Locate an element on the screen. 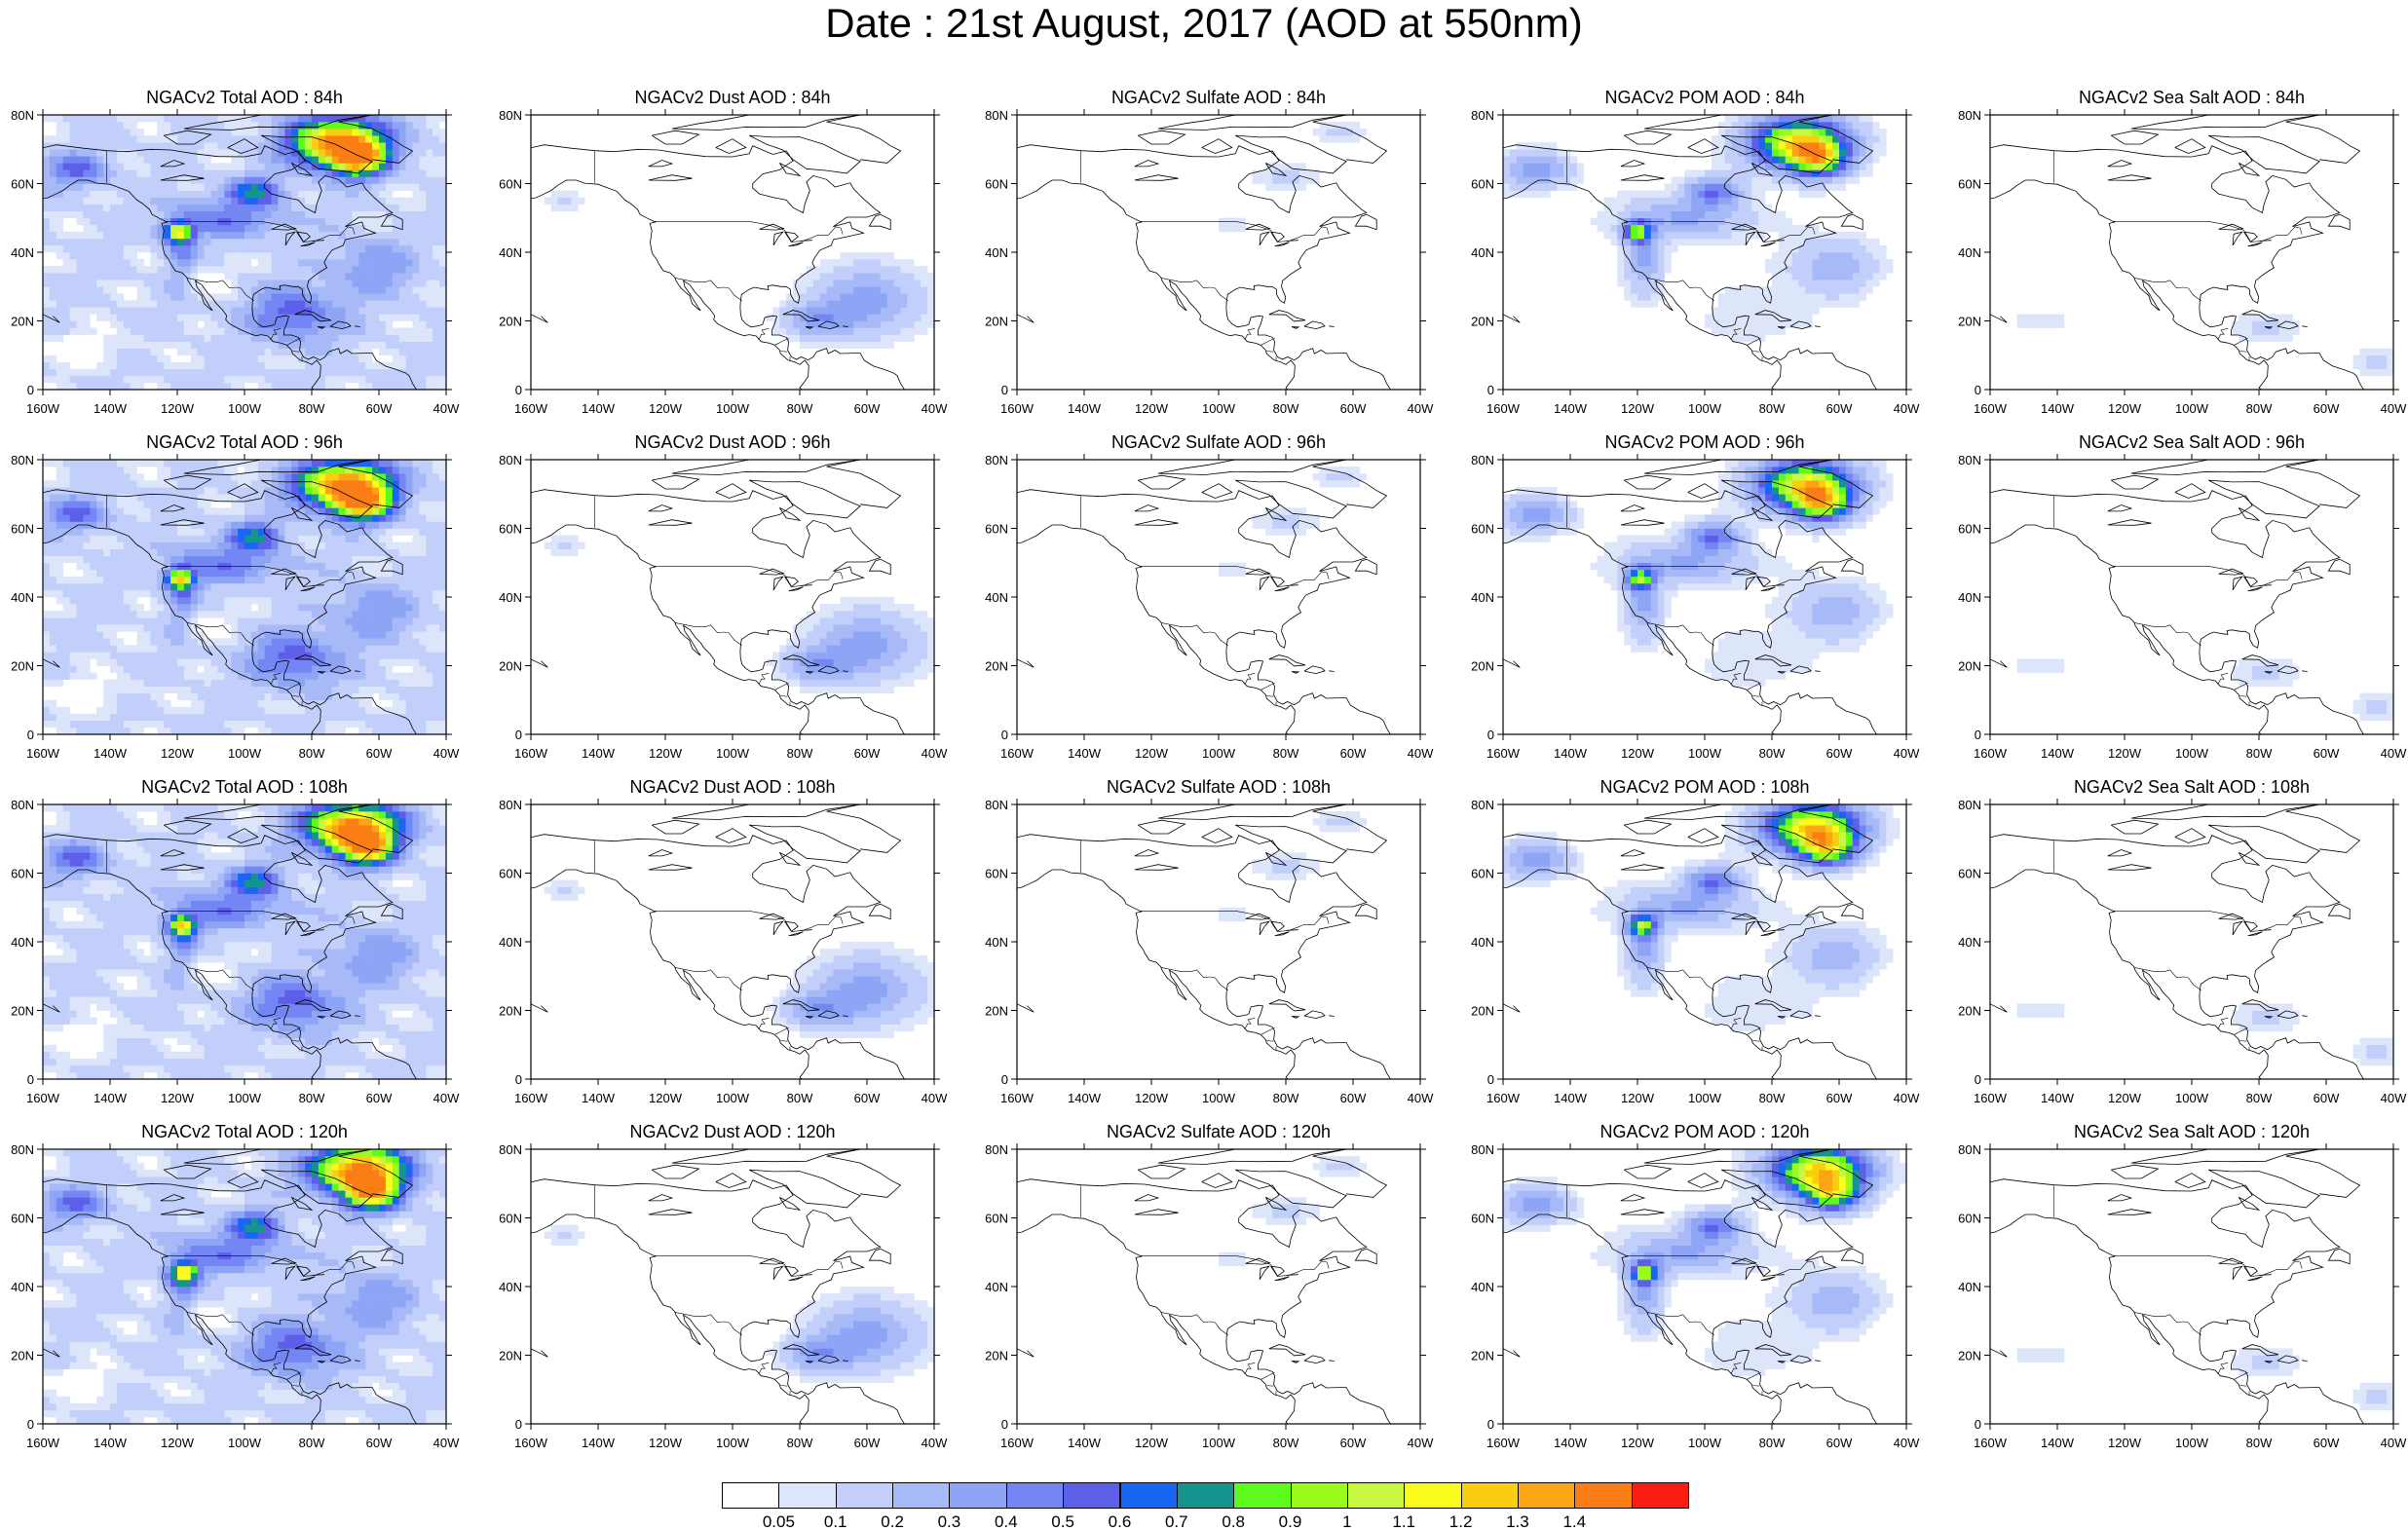  y-tick-label: 0 is located at coordinates (518, 390).